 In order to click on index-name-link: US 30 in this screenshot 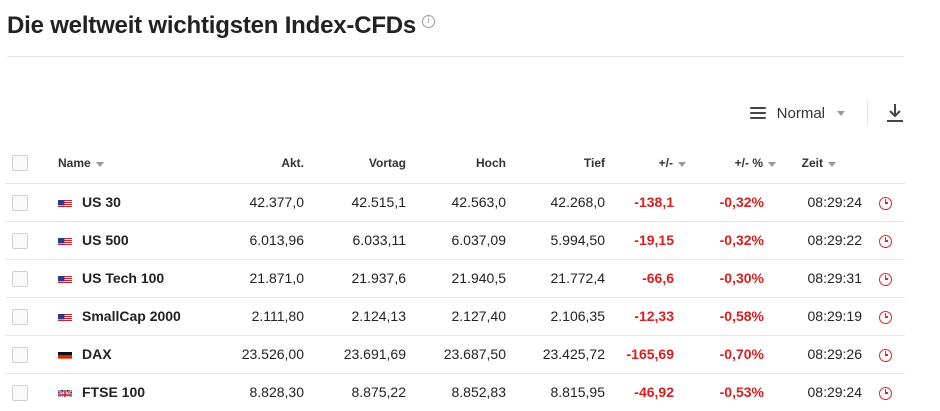, I will do `click(101, 202)`.